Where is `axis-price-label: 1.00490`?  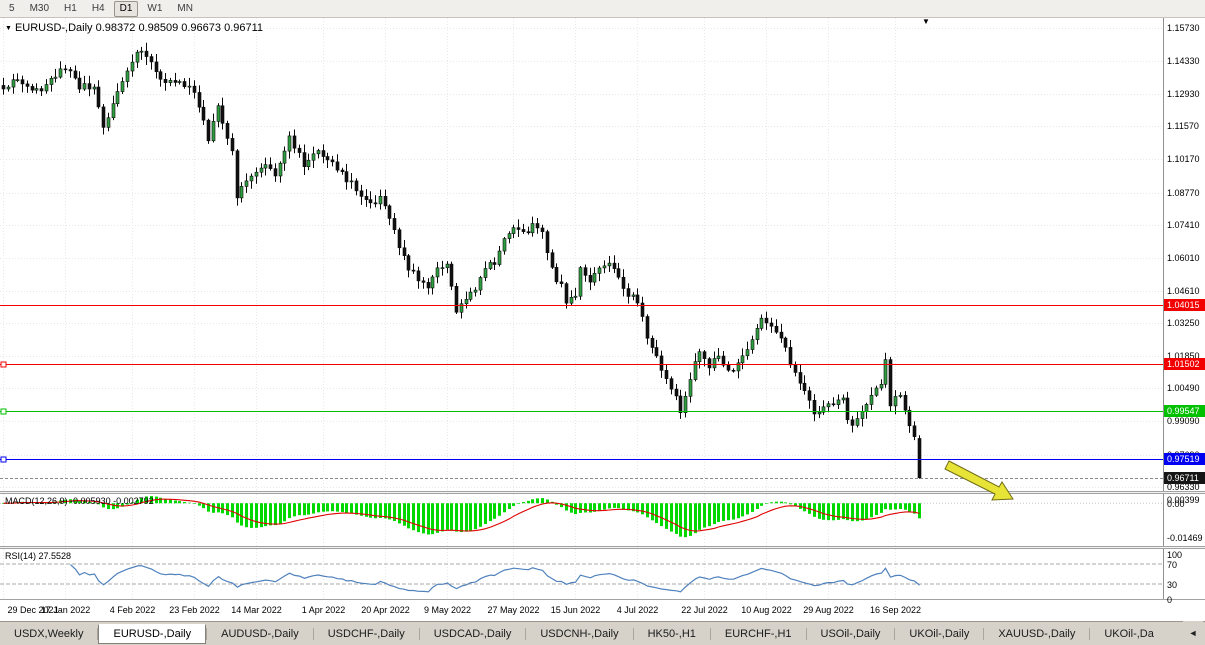 axis-price-label: 1.00490 is located at coordinates (1183, 388).